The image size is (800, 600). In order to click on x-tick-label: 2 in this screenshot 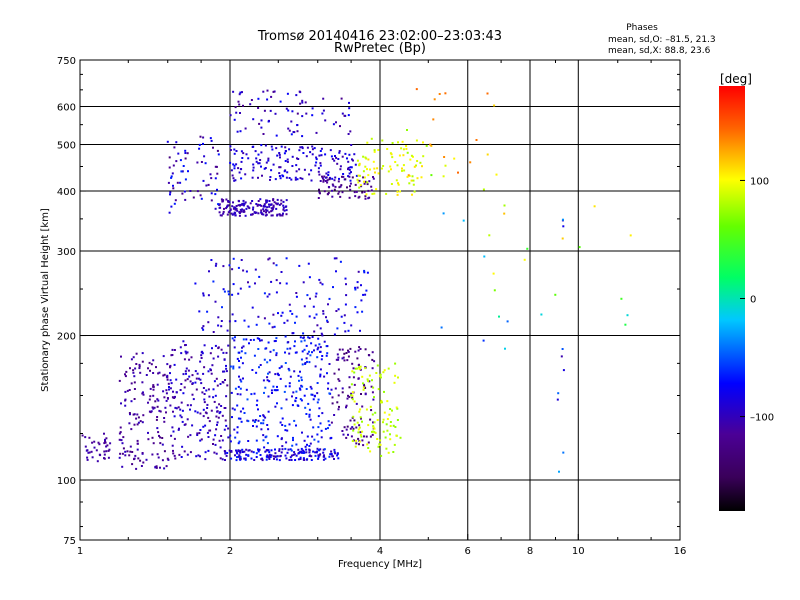, I will do `click(230, 551)`.